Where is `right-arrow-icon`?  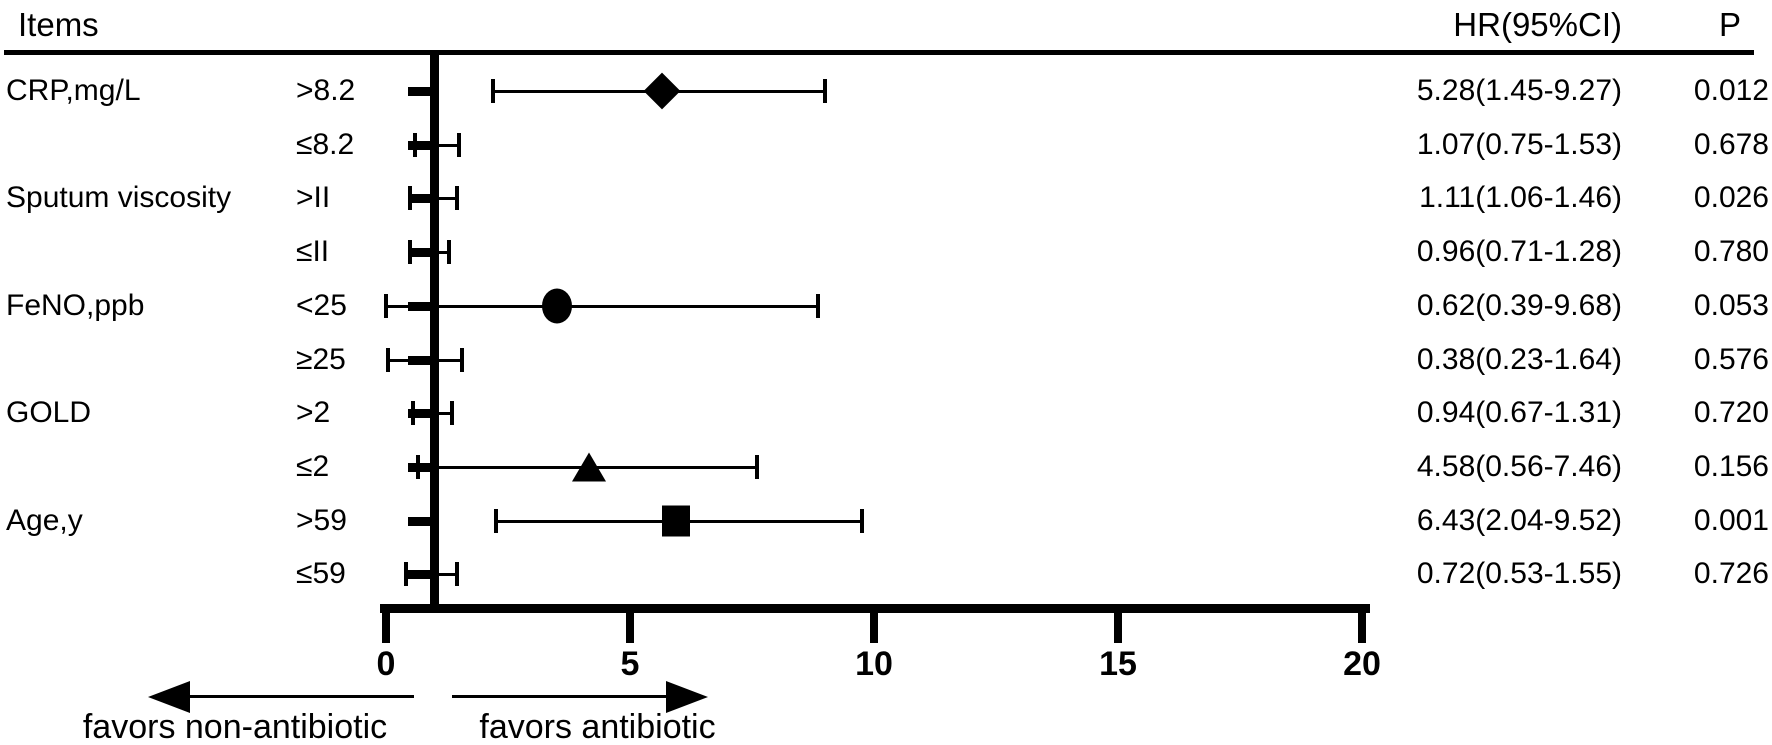
right-arrow-icon is located at coordinates (687, 697).